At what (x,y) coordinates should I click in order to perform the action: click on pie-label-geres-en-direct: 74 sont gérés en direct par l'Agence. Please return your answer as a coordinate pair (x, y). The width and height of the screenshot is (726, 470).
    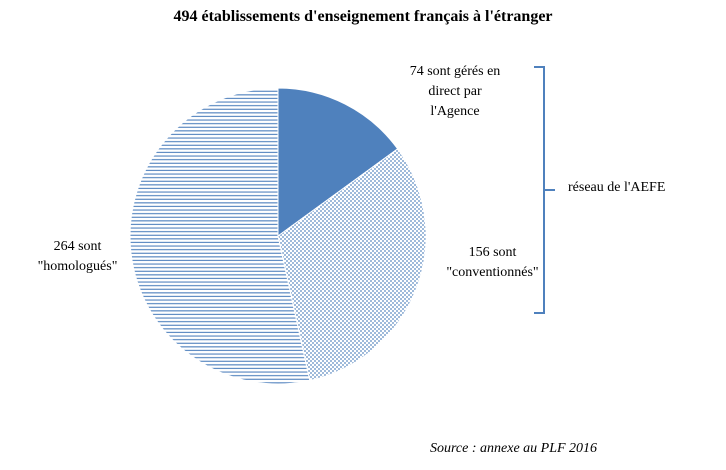
    Looking at the image, I should click on (455, 91).